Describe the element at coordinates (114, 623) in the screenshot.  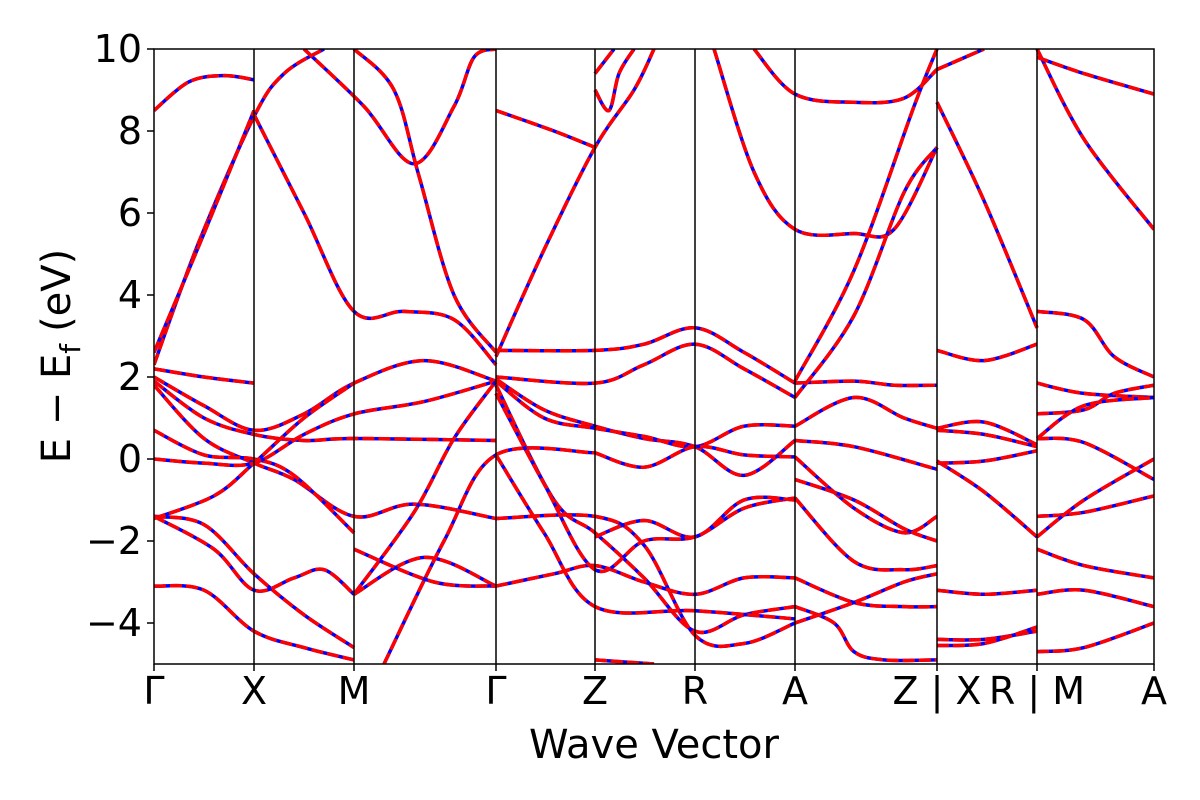
I see `y-tick-label: −4` at that location.